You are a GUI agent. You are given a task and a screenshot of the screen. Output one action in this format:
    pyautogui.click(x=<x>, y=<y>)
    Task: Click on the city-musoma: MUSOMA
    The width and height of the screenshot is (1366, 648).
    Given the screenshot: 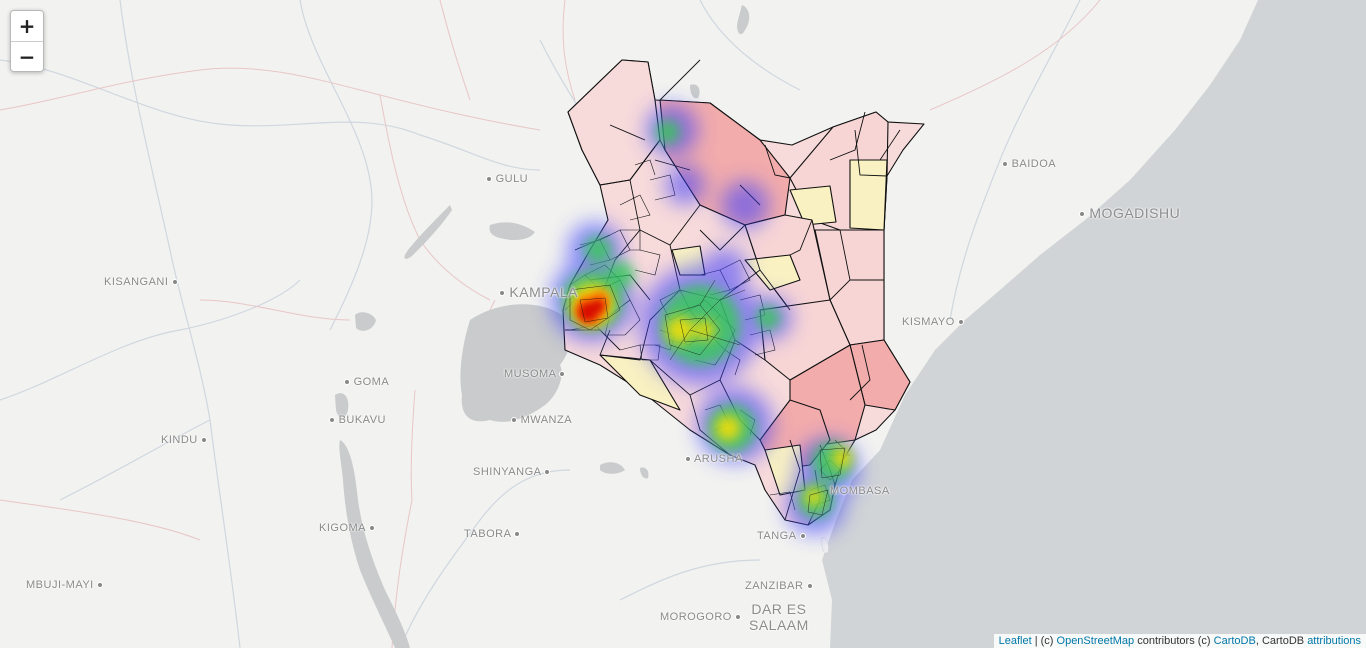 What is the action you would take?
    pyautogui.click(x=535, y=374)
    